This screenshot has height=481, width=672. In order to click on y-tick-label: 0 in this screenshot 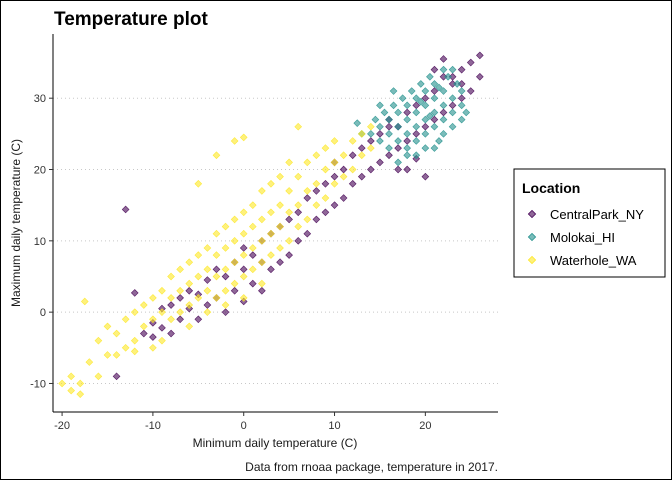, I will do `click(43, 313)`.